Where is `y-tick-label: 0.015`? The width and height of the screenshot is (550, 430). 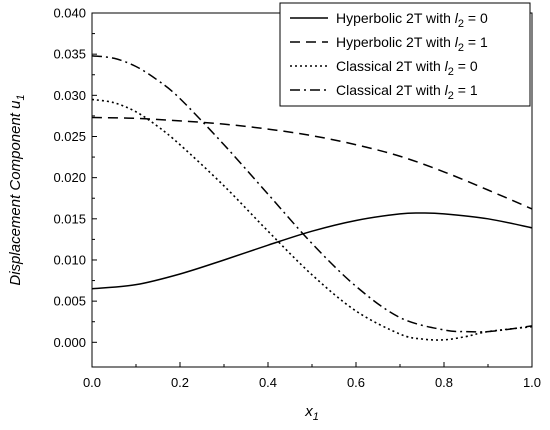 y-tick-label: 0.015 is located at coordinates (69, 218).